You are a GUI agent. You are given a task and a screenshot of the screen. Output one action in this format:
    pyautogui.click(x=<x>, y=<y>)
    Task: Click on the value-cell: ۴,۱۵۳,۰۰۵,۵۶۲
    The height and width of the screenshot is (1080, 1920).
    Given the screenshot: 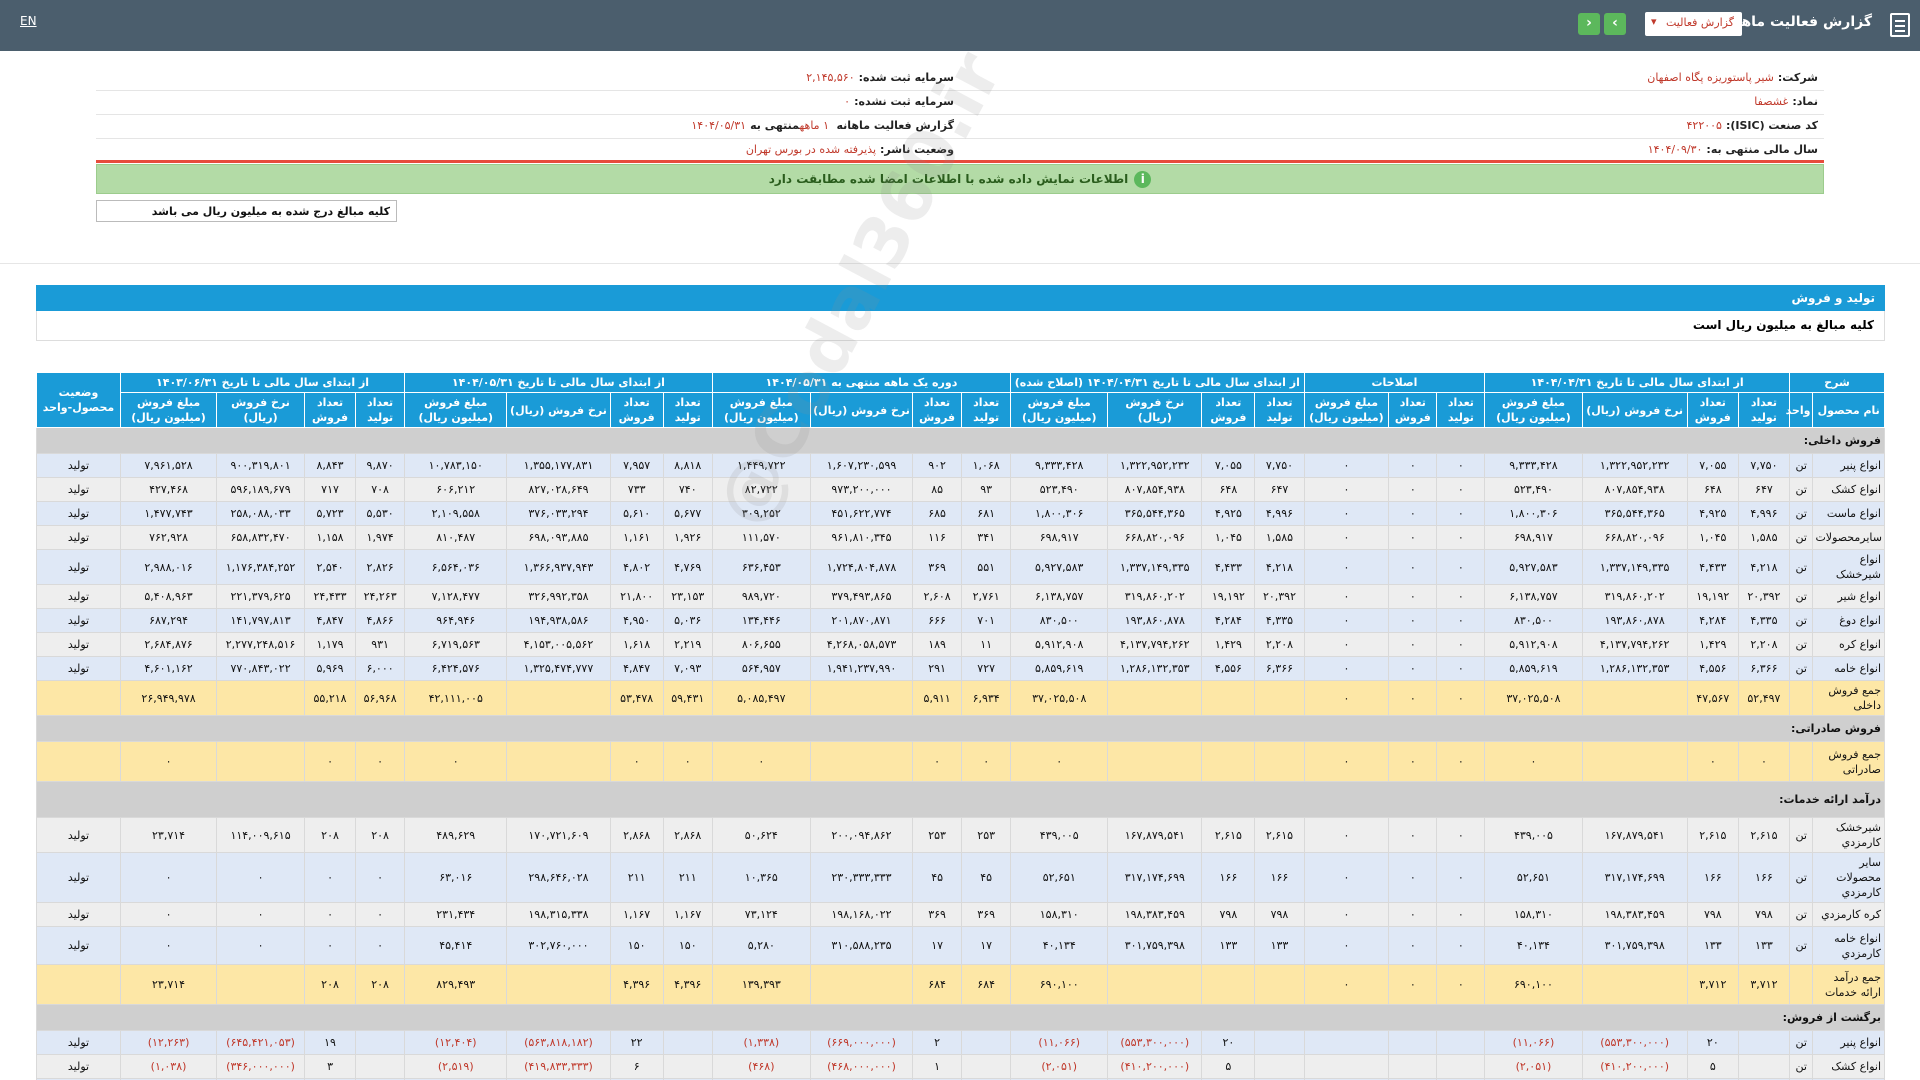 What is the action you would take?
    pyautogui.click(x=558, y=644)
    